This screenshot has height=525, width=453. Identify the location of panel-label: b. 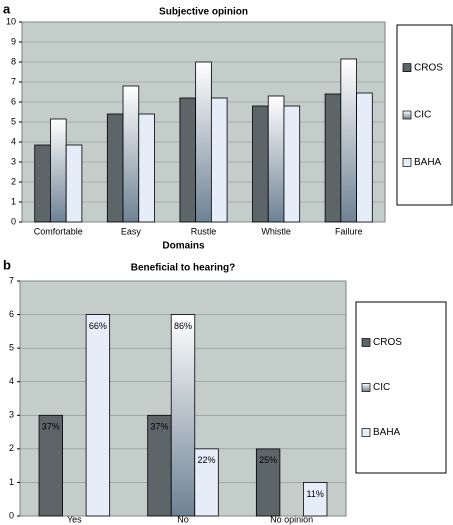
(7, 264).